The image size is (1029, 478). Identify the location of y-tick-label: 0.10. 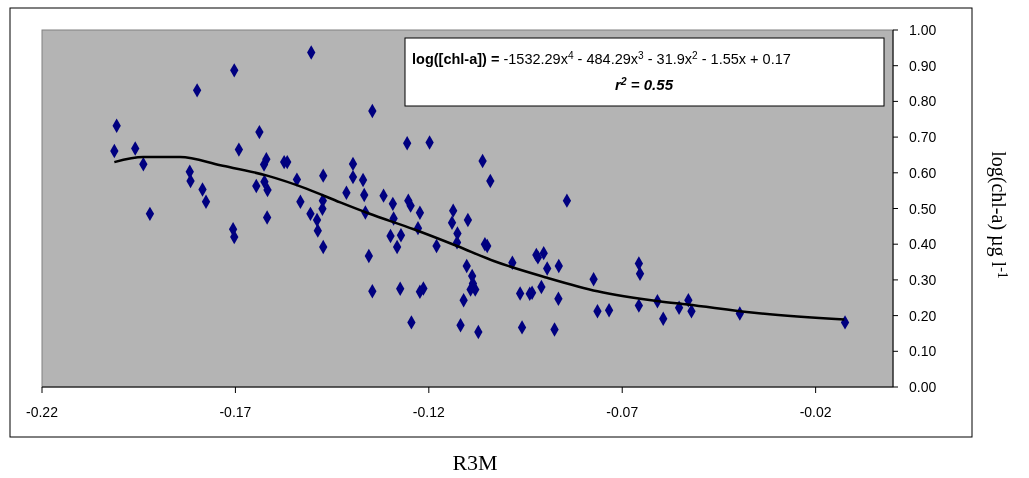
(923, 351).